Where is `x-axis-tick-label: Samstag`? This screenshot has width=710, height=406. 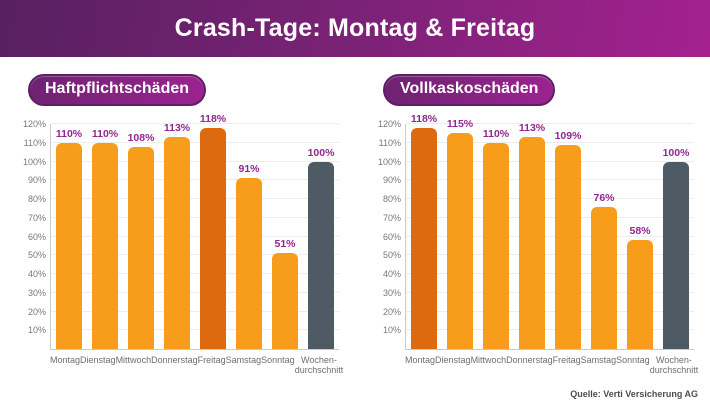
x-axis-tick-label: Samstag is located at coordinates (243, 360).